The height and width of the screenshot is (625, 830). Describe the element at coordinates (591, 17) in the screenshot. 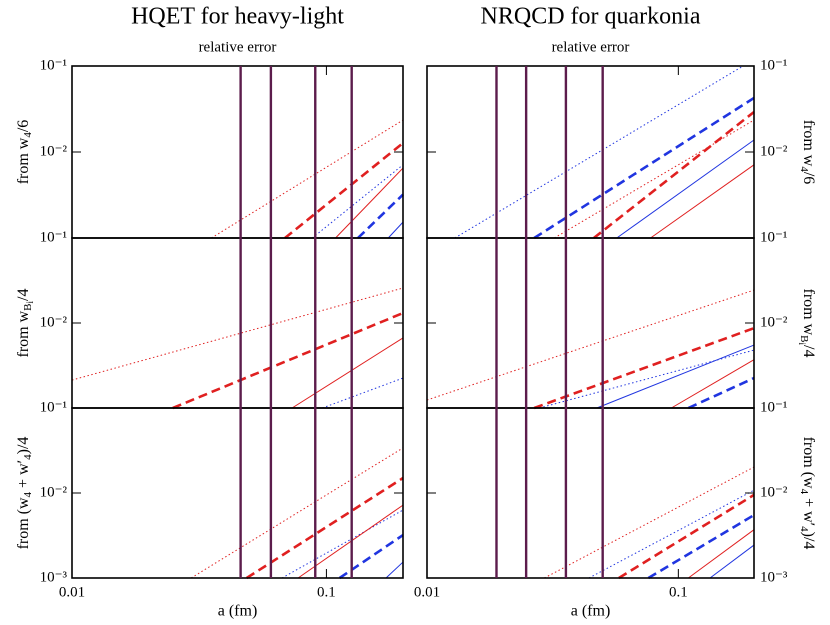

I see `chart-title: NRQCD for quarkonia` at that location.